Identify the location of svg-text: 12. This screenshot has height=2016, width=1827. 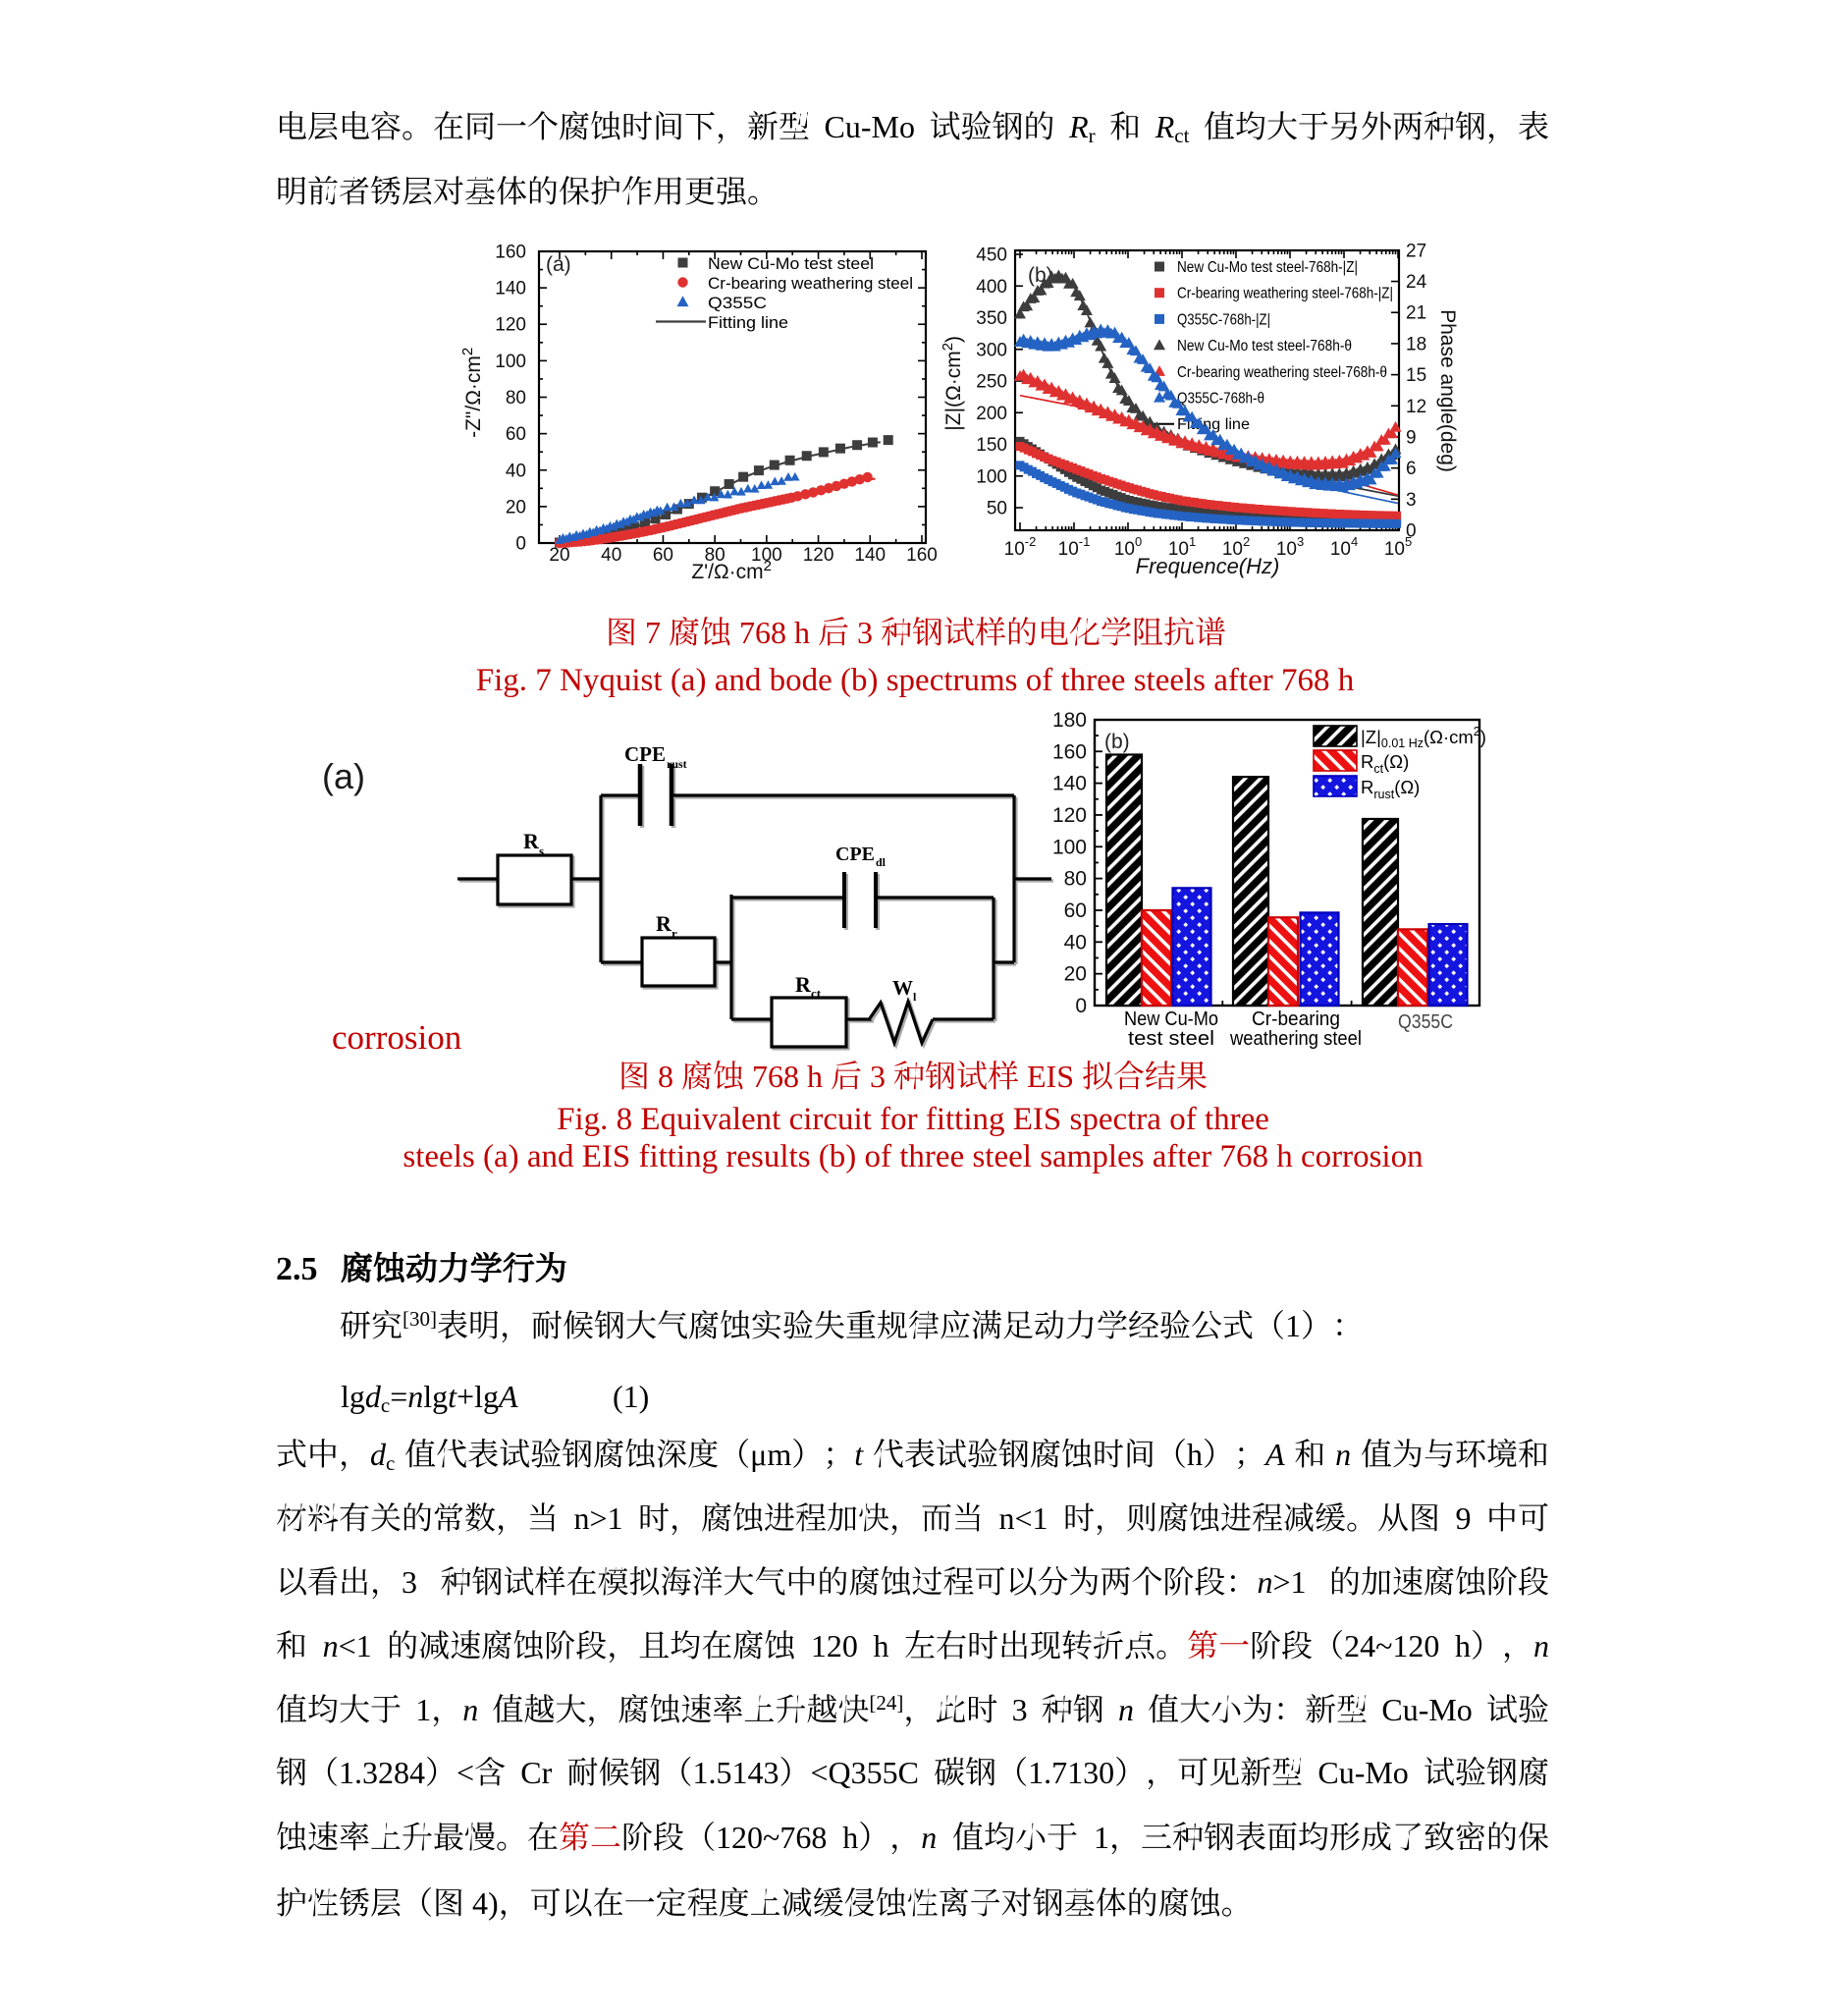
(1416, 407).